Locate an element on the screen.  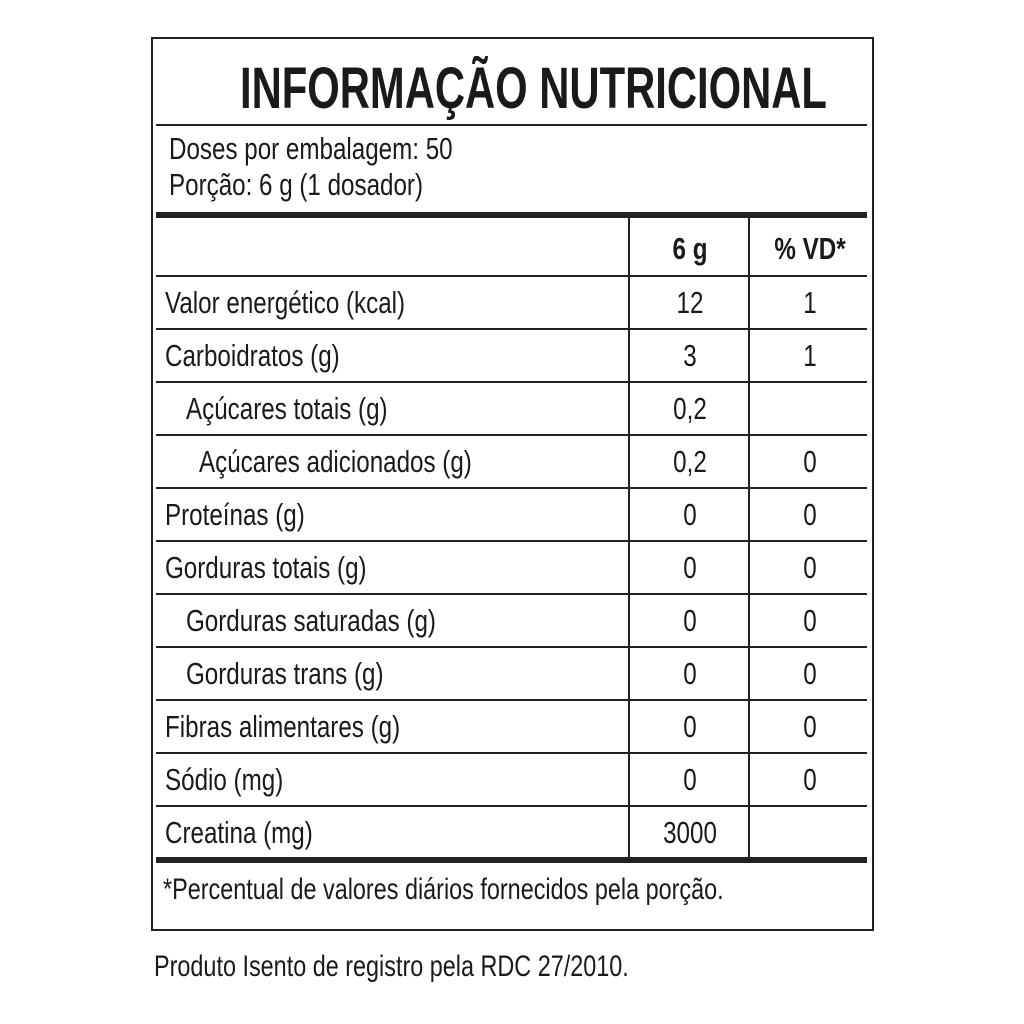
table-row: Creatina (mg) 3000 is located at coordinates (510, 833).